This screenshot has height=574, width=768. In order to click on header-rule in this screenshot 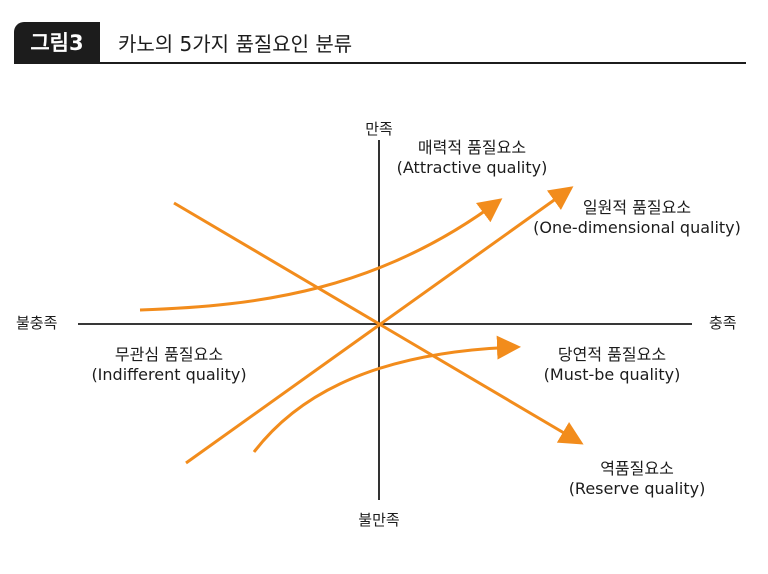, I will do `click(380, 63)`.